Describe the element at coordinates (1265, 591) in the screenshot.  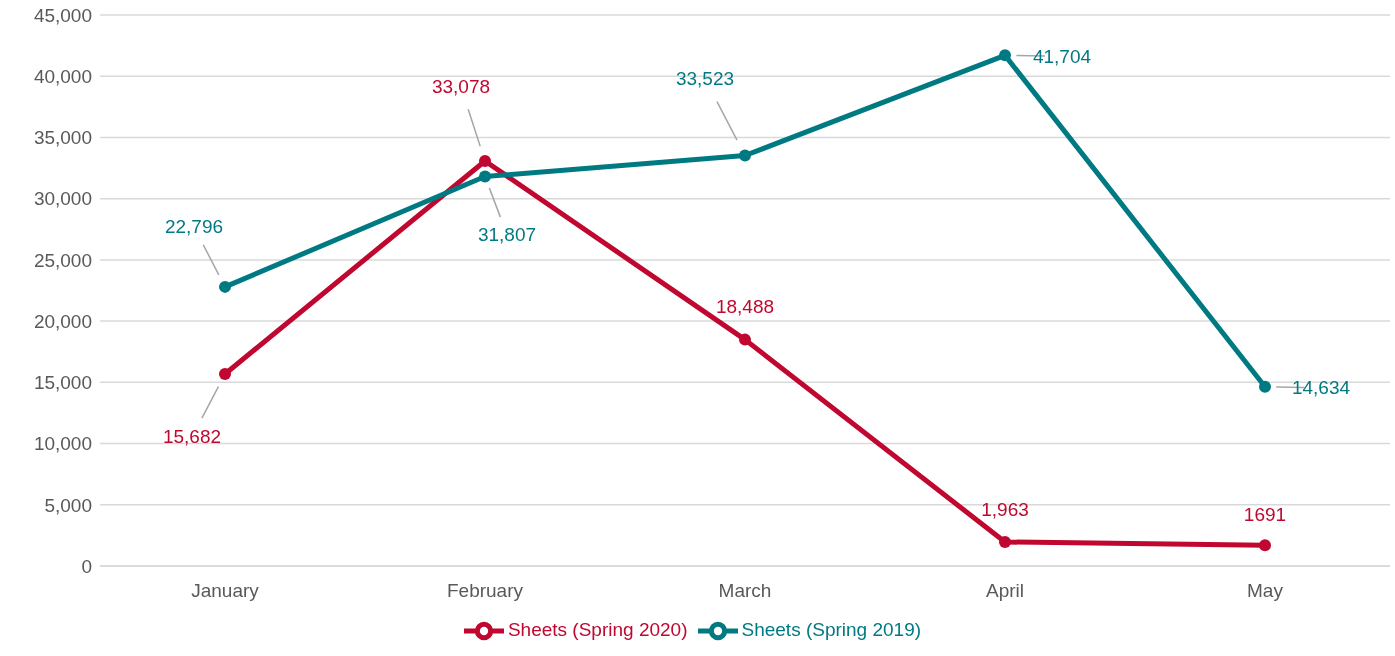
I see `x-tick-label: May` at that location.